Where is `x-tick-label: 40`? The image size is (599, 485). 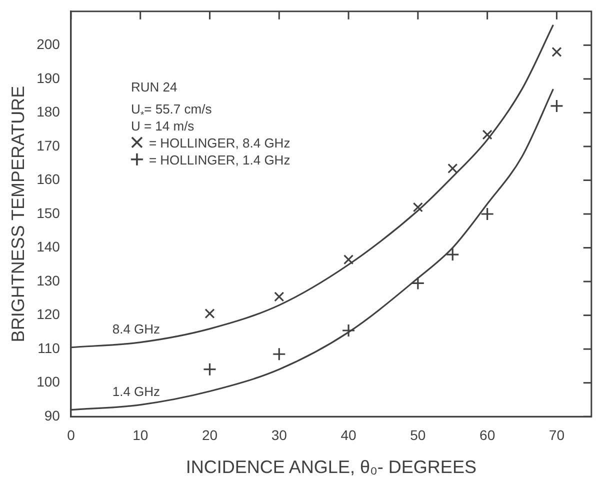 x-tick-label: 40 is located at coordinates (348, 434).